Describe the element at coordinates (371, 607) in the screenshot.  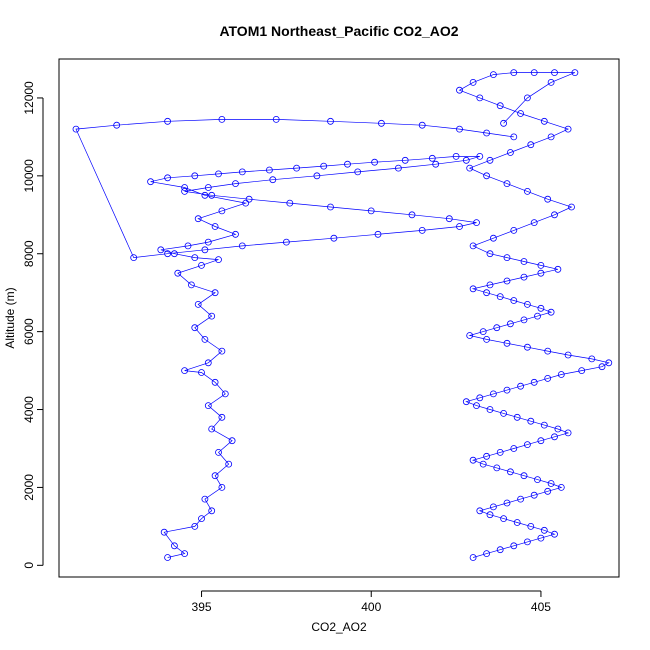
I see `x-tick-label: 400` at that location.